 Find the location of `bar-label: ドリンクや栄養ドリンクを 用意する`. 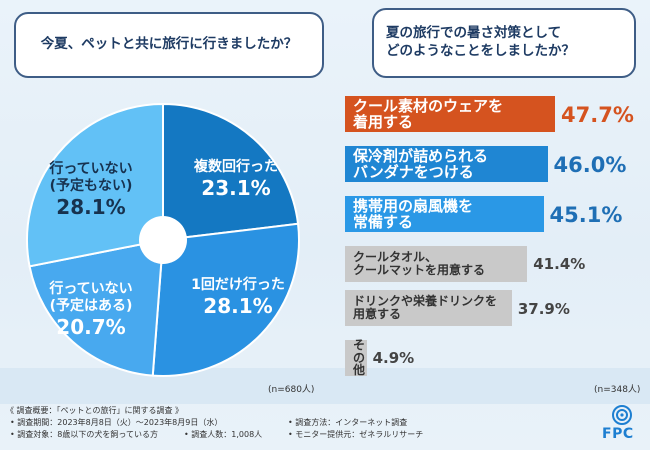

bar-label: ドリンクや栄養ドリンクを 用意する is located at coordinates (425, 307).